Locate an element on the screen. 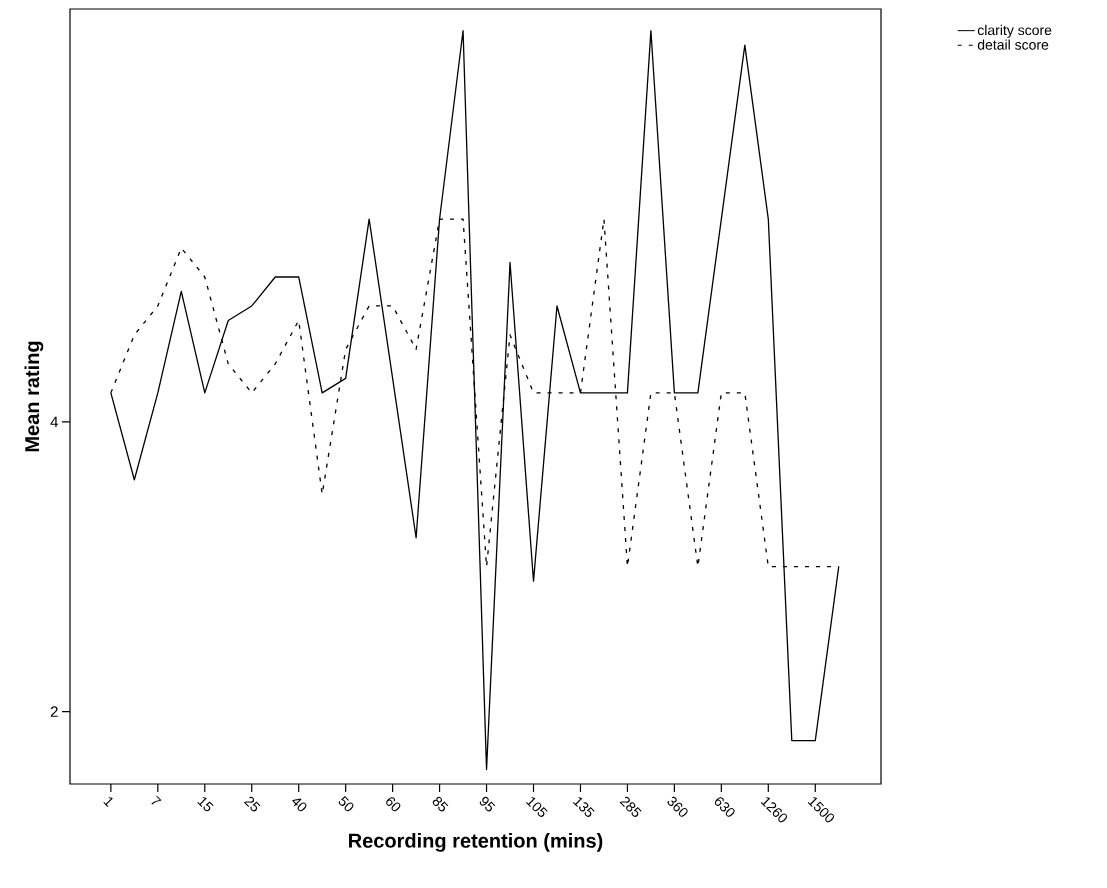 This screenshot has height=888, width=1107. x-tick-label: 360 is located at coordinates (677, 806).